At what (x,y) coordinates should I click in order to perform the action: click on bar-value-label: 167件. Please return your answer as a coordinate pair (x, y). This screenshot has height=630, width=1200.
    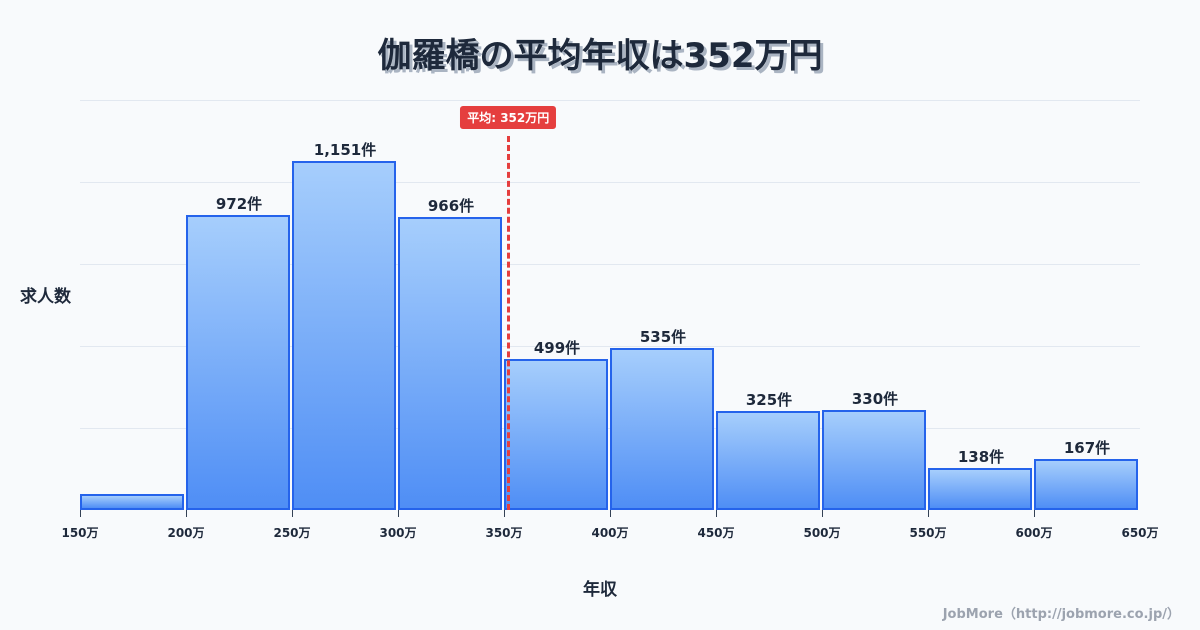
    Looking at the image, I should click on (1087, 448).